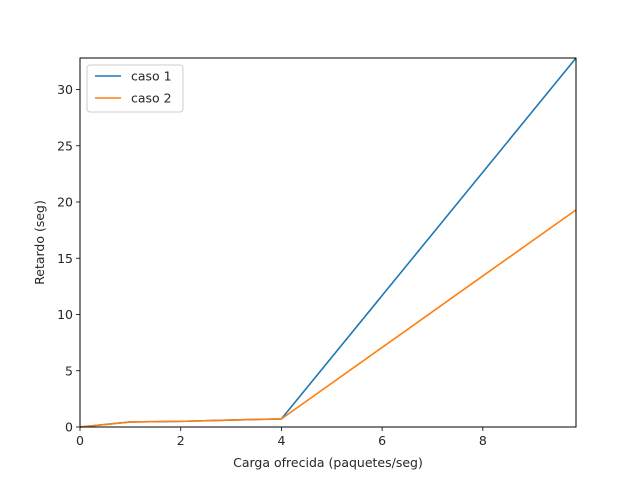 Image resolution: width=640 pixels, height=480 pixels. I want to click on y-tick-label: 10, so click(65, 314).